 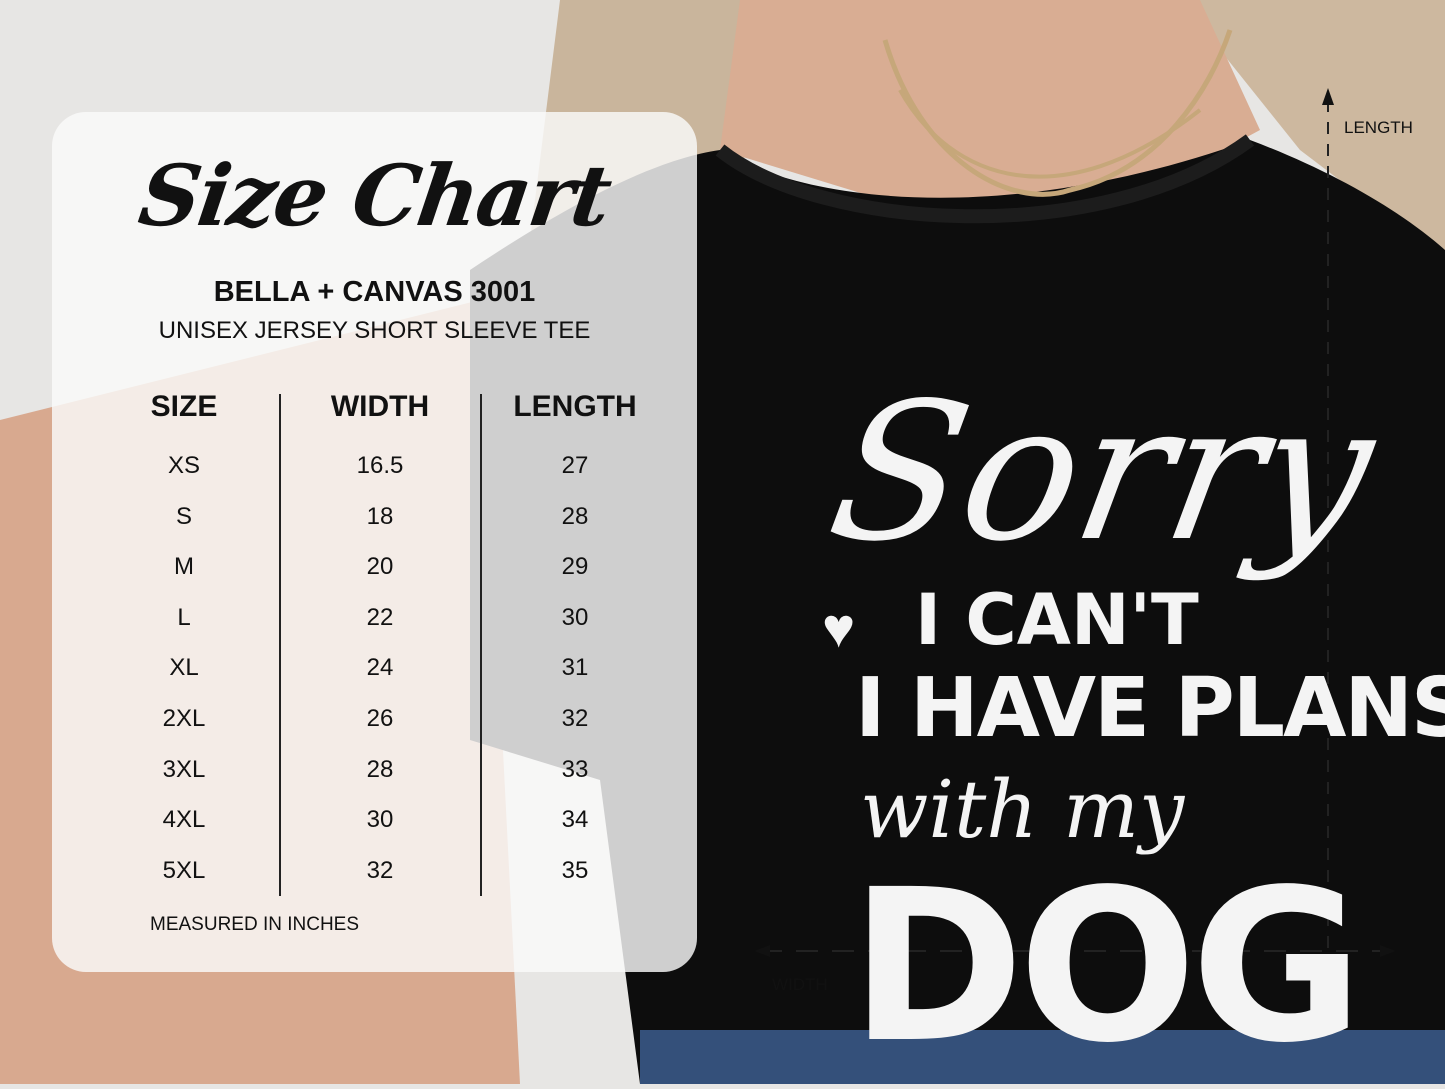 What do you see at coordinates (575, 465) in the screenshot?
I see `length-cell: 27` at bounding box center [575, 465].